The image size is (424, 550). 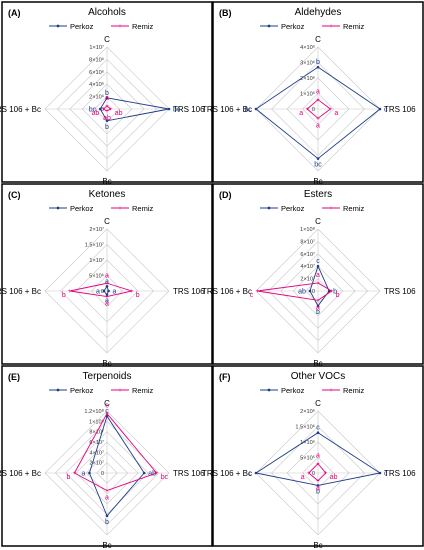 I want to click on tick-label: 5×10⁵, so click(x=307, y=458).